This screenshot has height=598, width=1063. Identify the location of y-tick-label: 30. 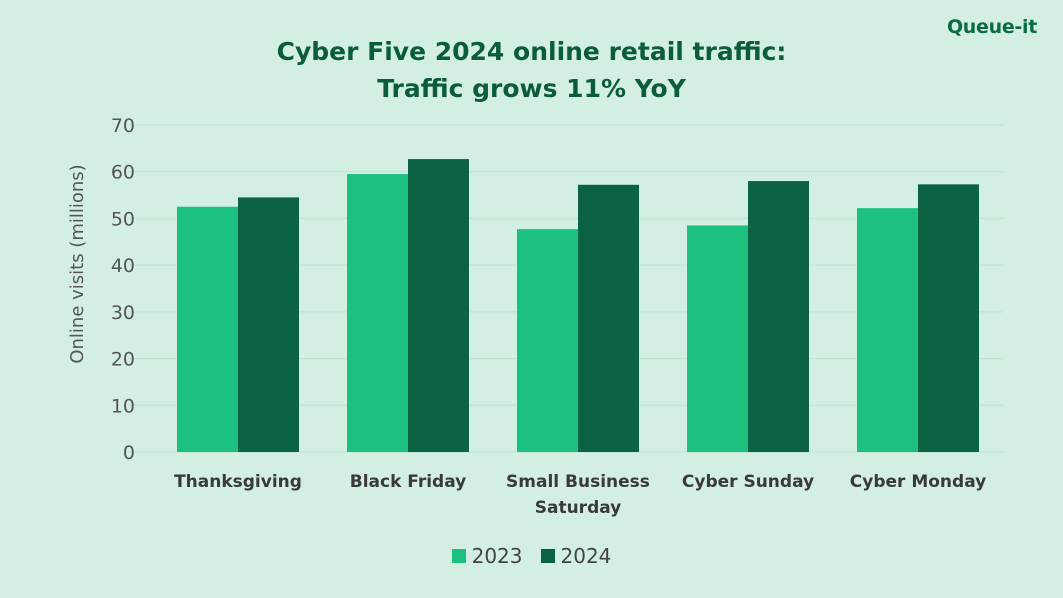
(123, 313).